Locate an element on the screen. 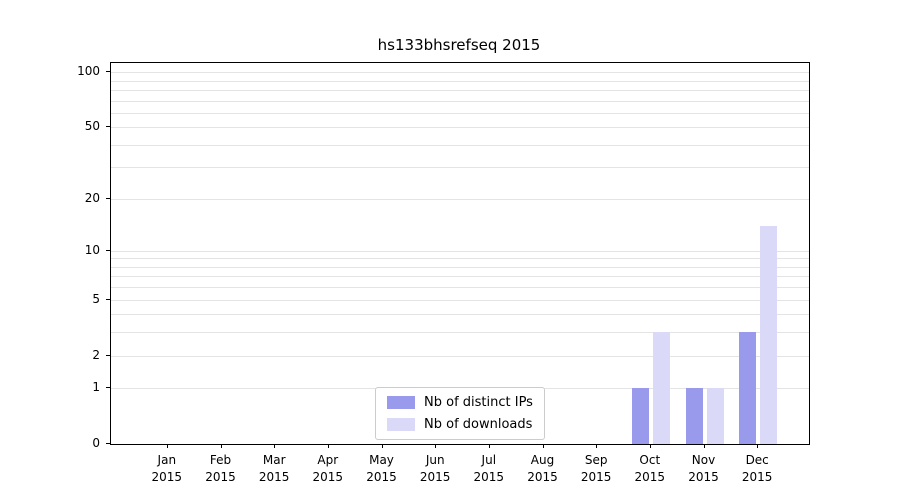 This screenshot has width=900, height=500. x-axis-tick-label-line: Feb is located at coordinates (220, 460).